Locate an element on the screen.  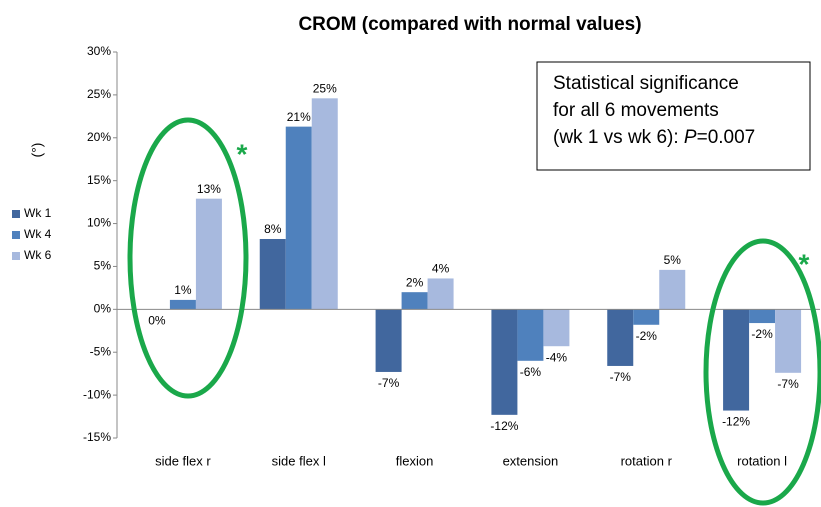
annotation-line: (wk 1 vs wk 6): P=0.007 is located at coordinates (654, 137).